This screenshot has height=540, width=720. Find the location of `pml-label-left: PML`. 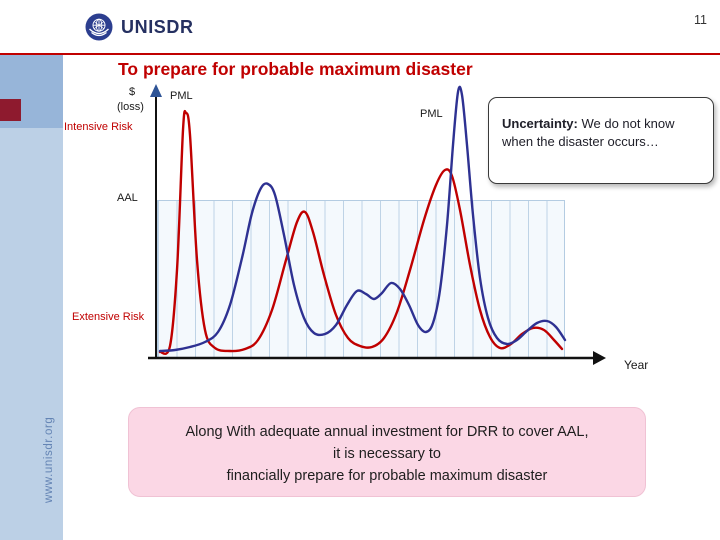

pml-label-left: PML is located at coordinates (181, 96).